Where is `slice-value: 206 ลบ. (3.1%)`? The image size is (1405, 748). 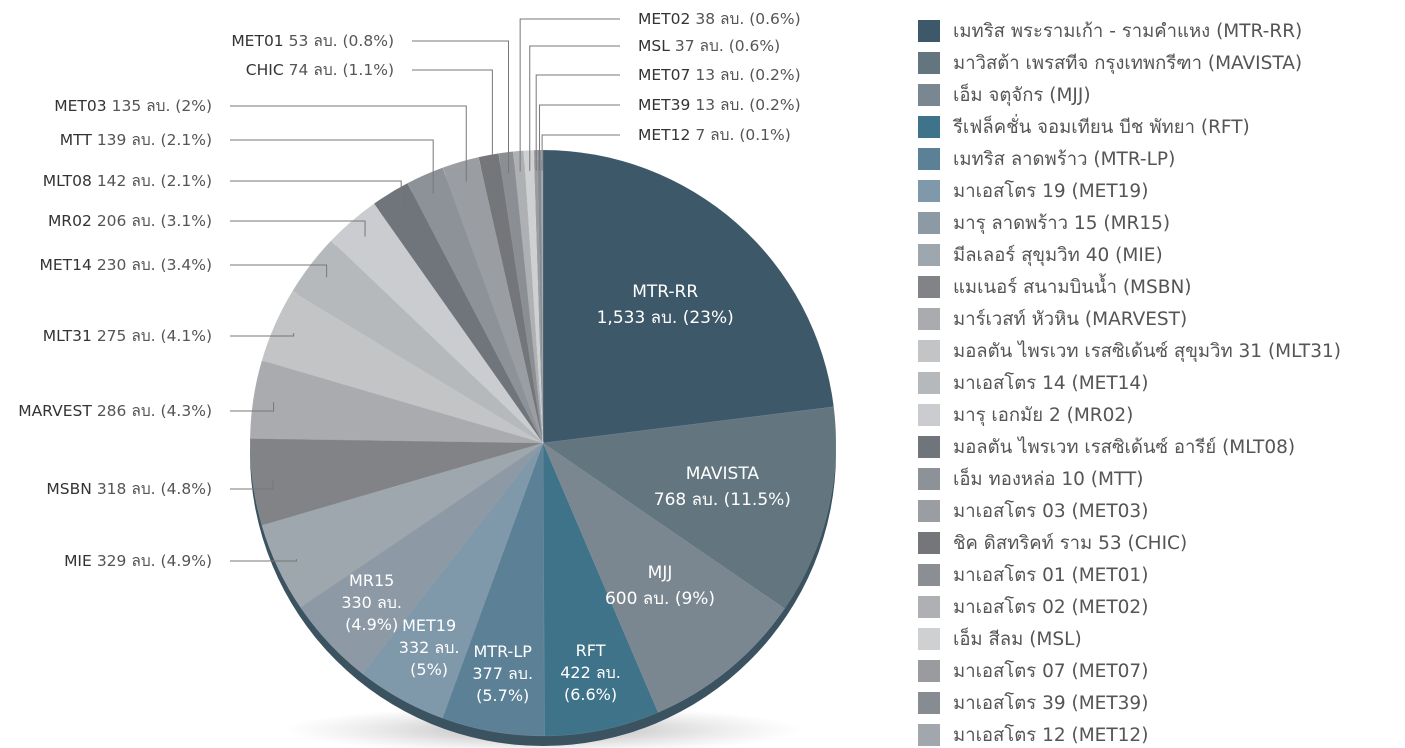
slice-value: 206 ลบ. (3.1%) is located at coordinates (154, 221).